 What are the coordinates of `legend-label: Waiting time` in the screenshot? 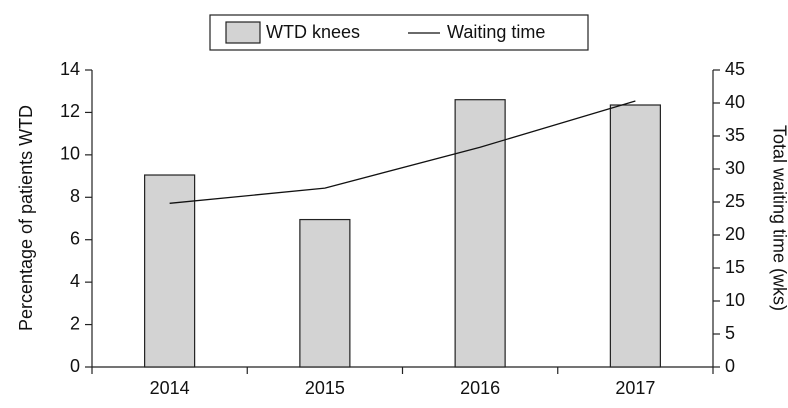 It's located at (496, 32).